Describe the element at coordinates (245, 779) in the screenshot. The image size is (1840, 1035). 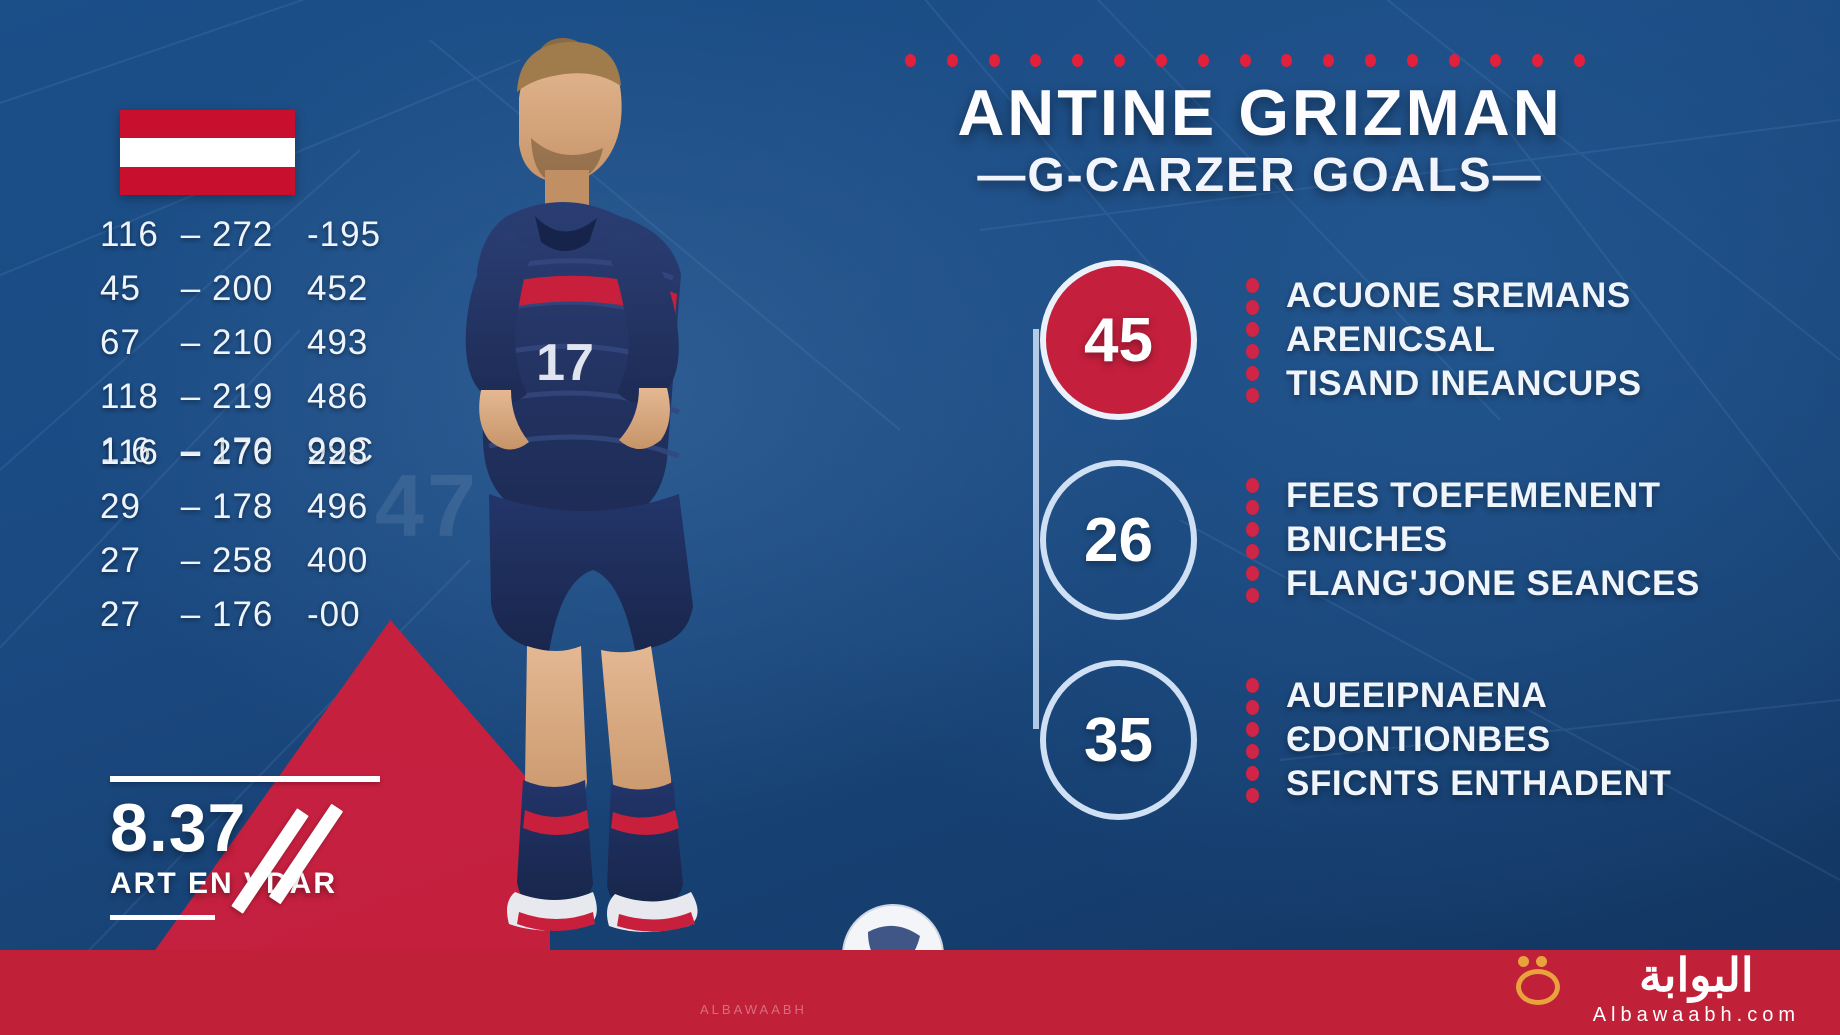
I see `rating-top-rule` at that location.